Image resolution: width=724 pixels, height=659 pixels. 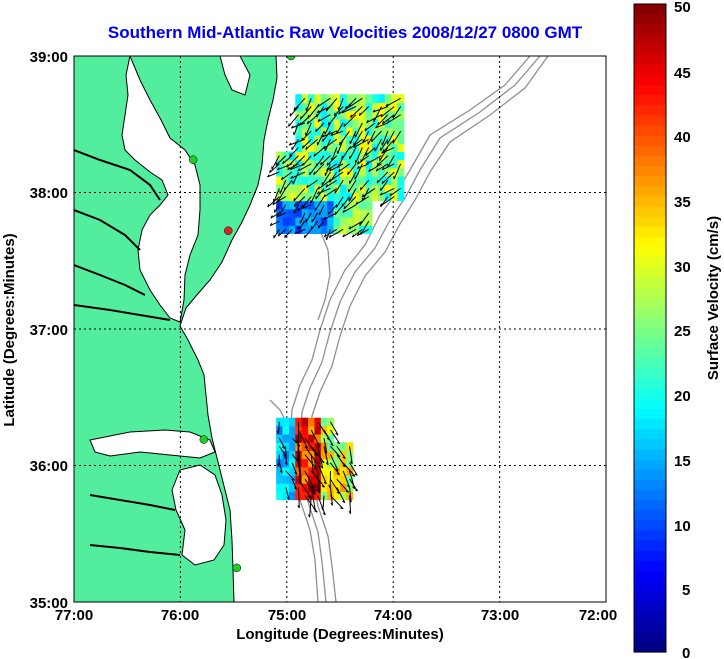 What do you see at coordinates (49, 330) in the screenshot?
I see `y-ticks: 39:00 38:00 37:00 36:00 35:00` at bounding box center [49, 330].